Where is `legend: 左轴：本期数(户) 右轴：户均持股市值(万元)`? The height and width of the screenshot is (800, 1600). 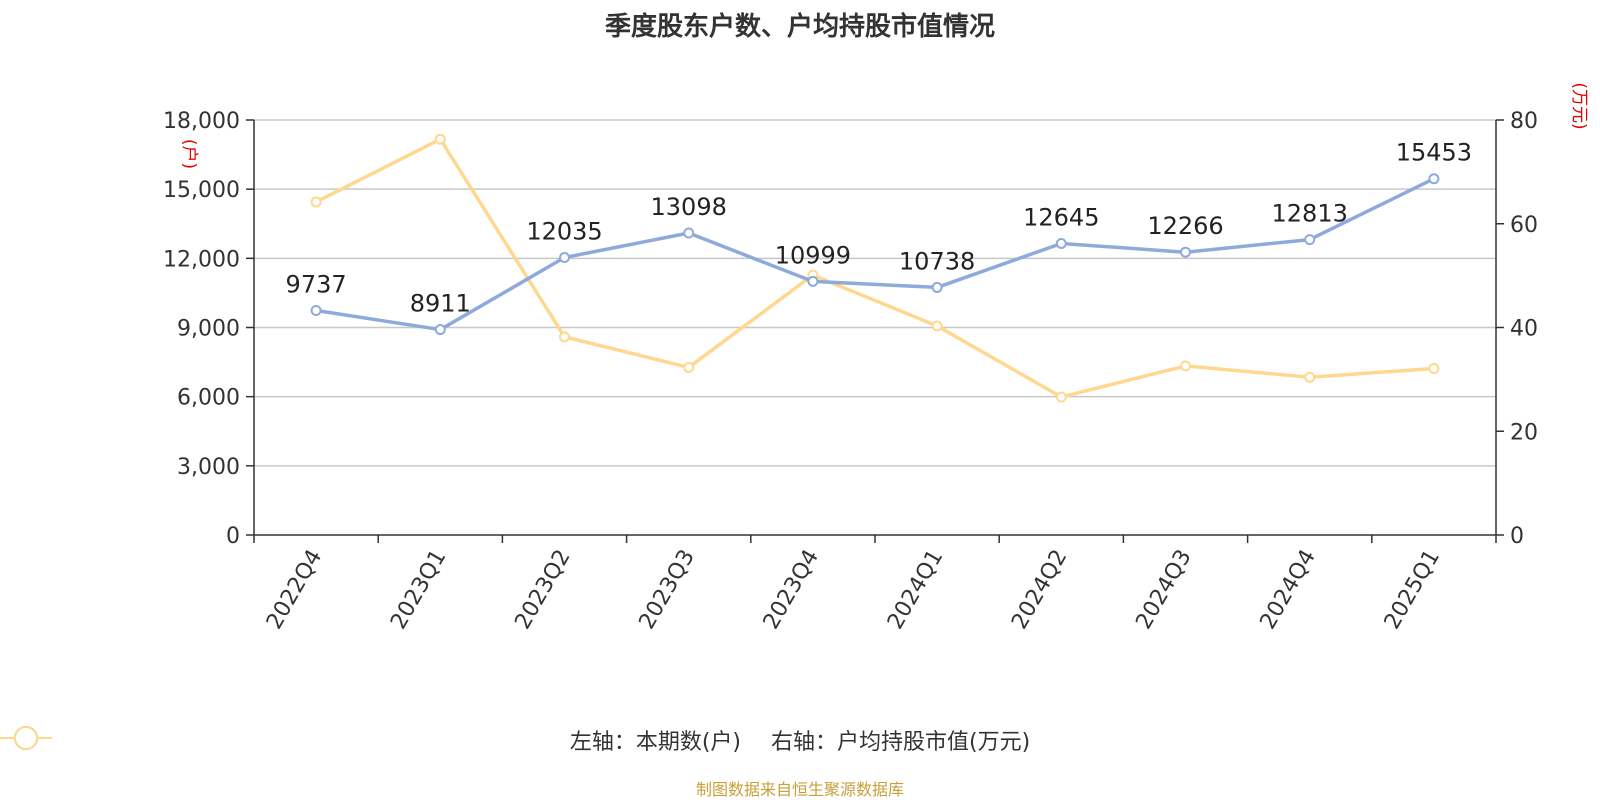
legend: 左轴：本期数(户) 右轴：户均持股市值(万元) is located at coordinates (800, 740).